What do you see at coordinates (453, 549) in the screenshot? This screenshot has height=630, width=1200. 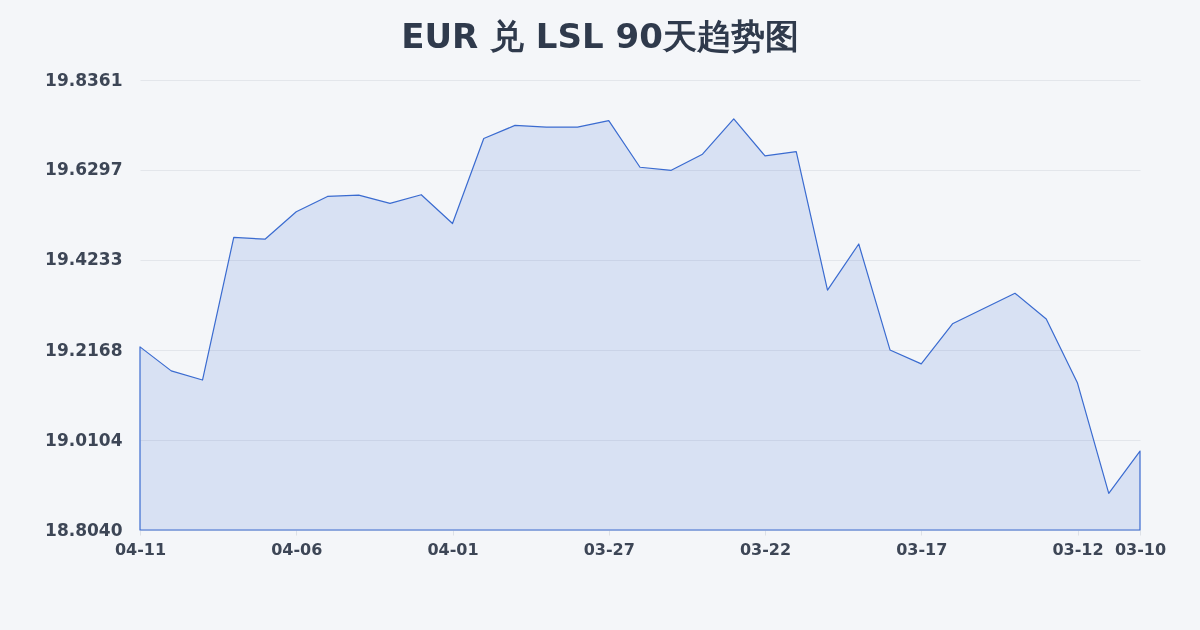 I see `x-tick-label: 04-01` at bounding box center [453, 549].